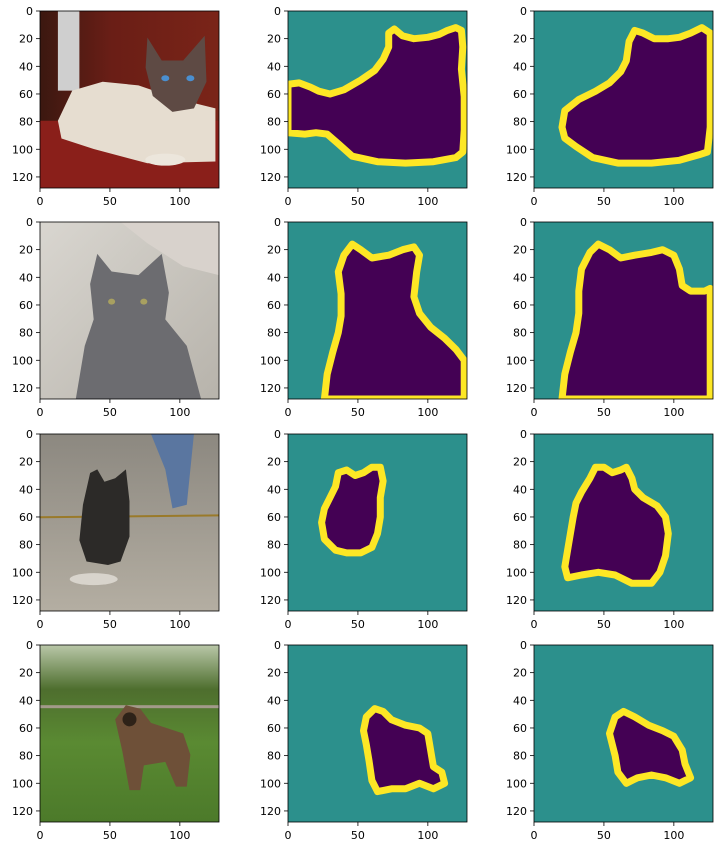 This screenshot has height=847, width=718. What do you see at coordinates (93, 579) in the screenshot?
I see `water-splash` at bounding box center [93, 579].